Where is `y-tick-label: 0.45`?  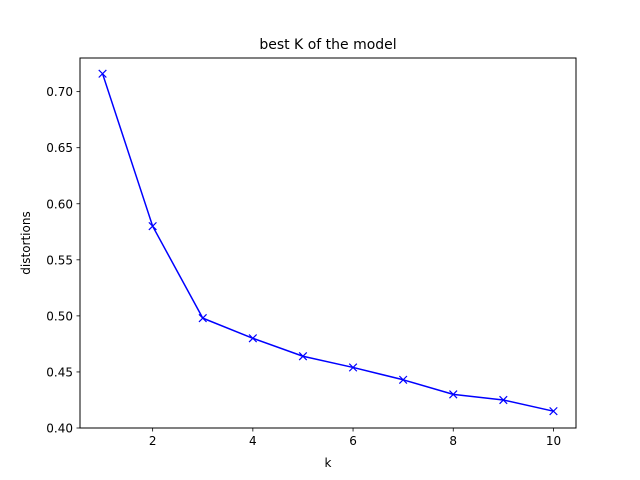
y-tick-label: 0.45 is located at coordinates (59, 372).